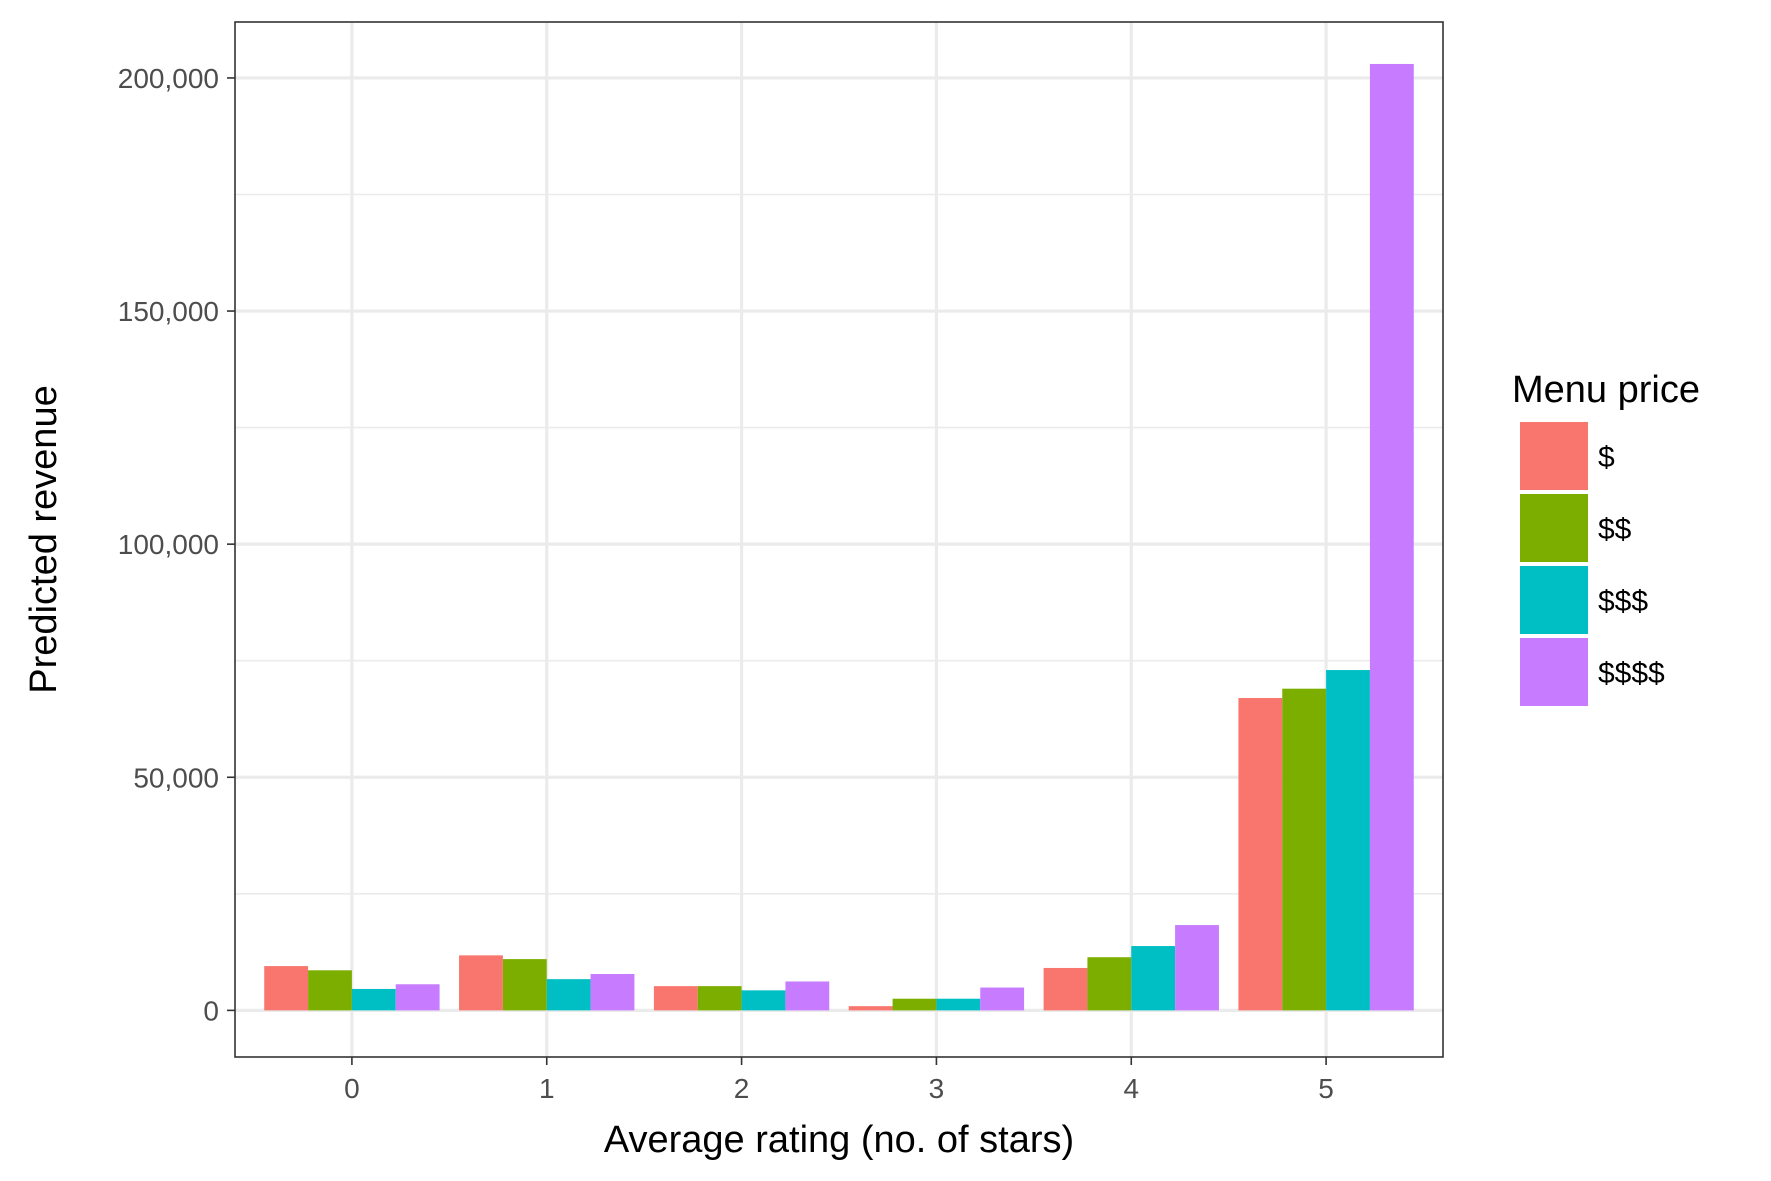  Describe the element at coordinates (1606, 390) in the screenshot. I see `legend-title: Menu price` at that location.